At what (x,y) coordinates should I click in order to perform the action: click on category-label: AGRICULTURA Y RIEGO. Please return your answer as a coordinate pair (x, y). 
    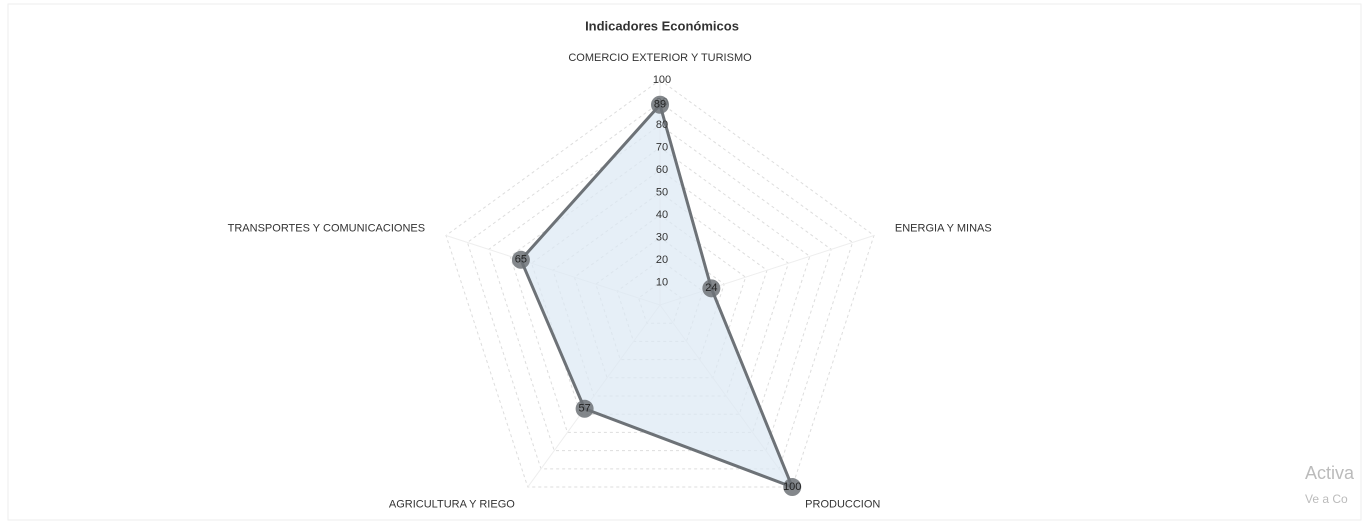
    Looking at the image, I should click on (452, 505).